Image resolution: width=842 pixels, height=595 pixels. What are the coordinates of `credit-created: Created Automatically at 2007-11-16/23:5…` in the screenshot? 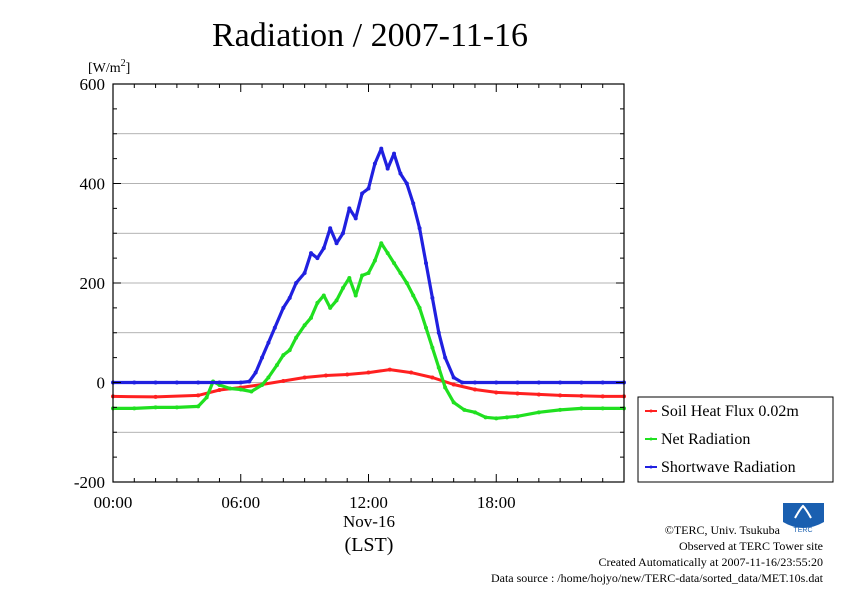 It's located at (710, 562).